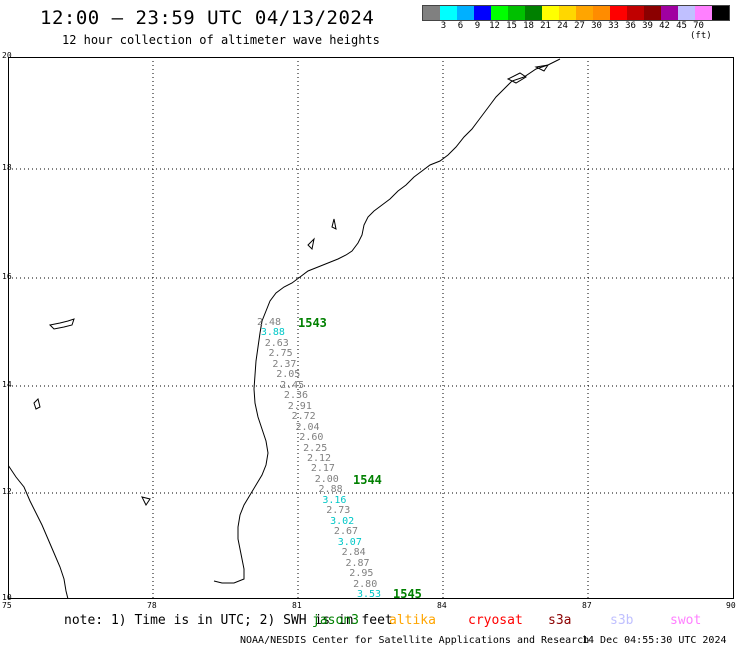  Describe the element at coordinates (311, 438) in the screenshot. I see `swh-value: 2.60` at that location.